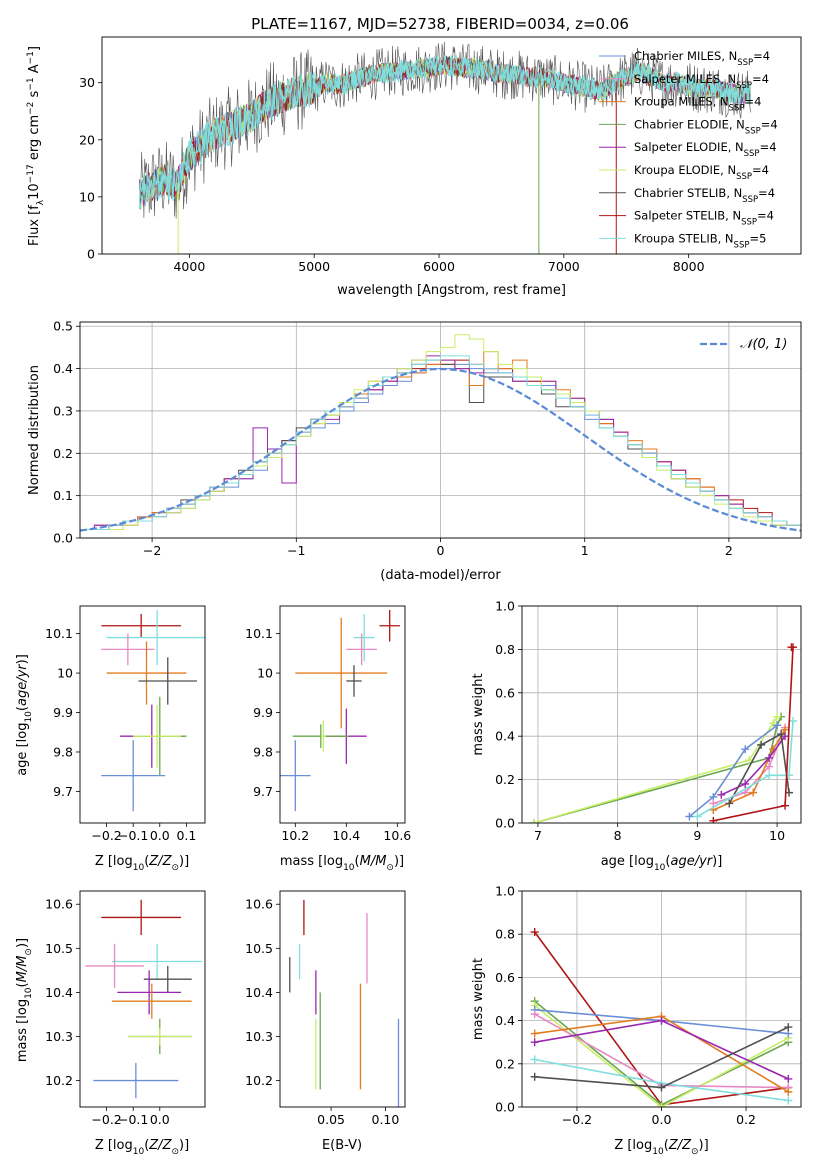  What do you see at coordinates (24, 1000) in the screenshot?
I see `y-axis-label: mass [log10(M/M⊙)]` at bounding box center [24, 1000].